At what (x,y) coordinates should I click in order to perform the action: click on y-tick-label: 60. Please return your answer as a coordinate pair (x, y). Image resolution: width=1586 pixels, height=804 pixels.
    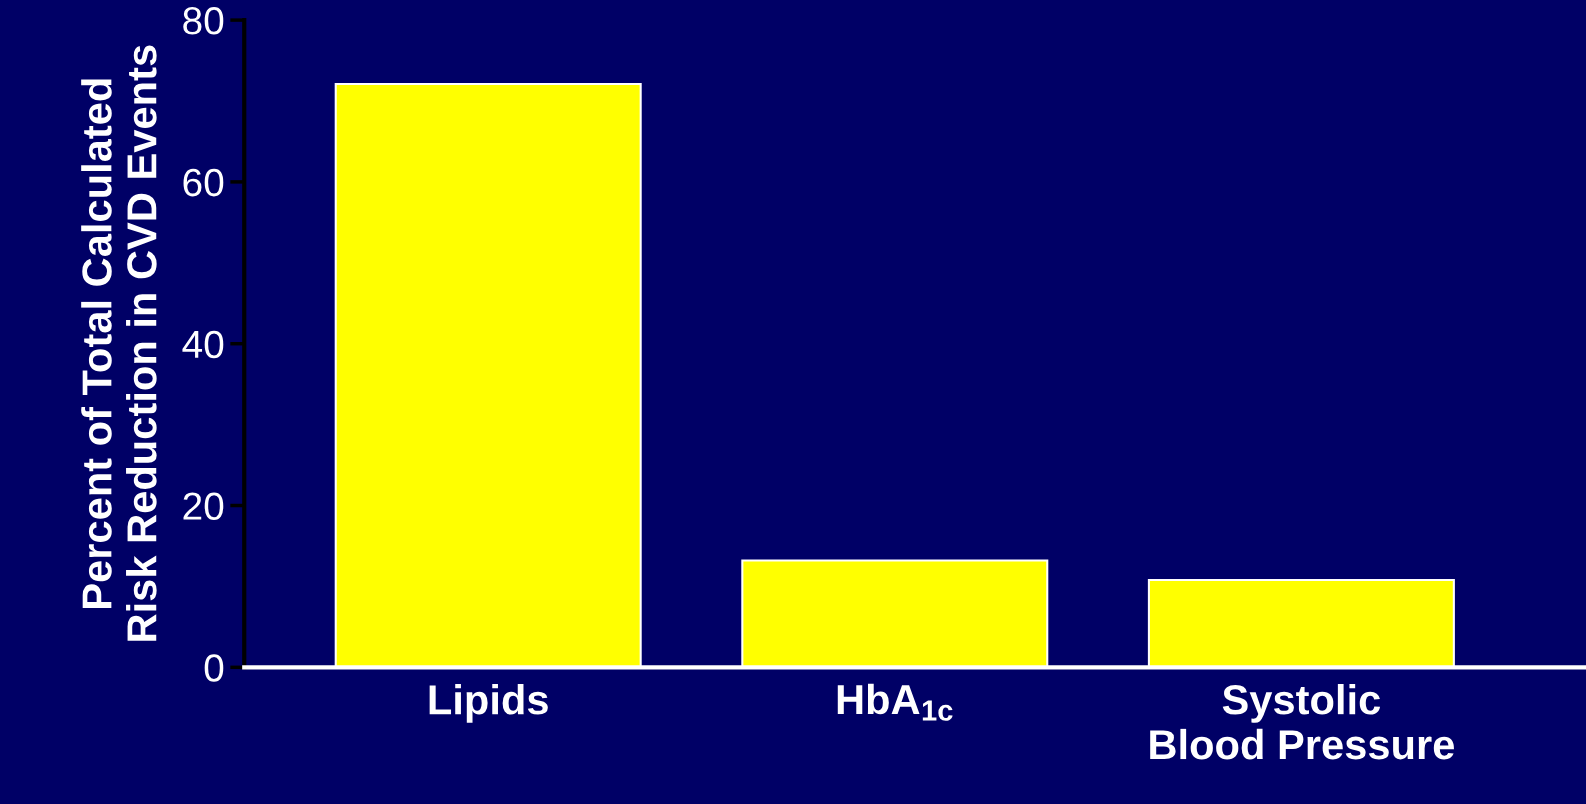
    Looking at the image, I should click on (203, 182).